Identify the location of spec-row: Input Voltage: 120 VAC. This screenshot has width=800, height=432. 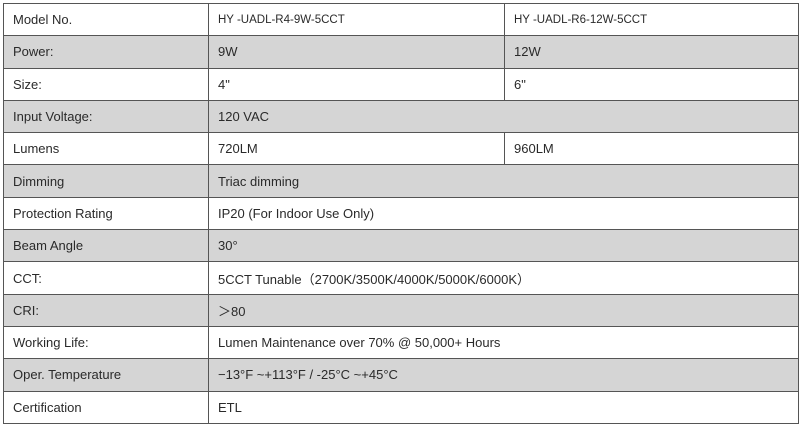
(401, 116).